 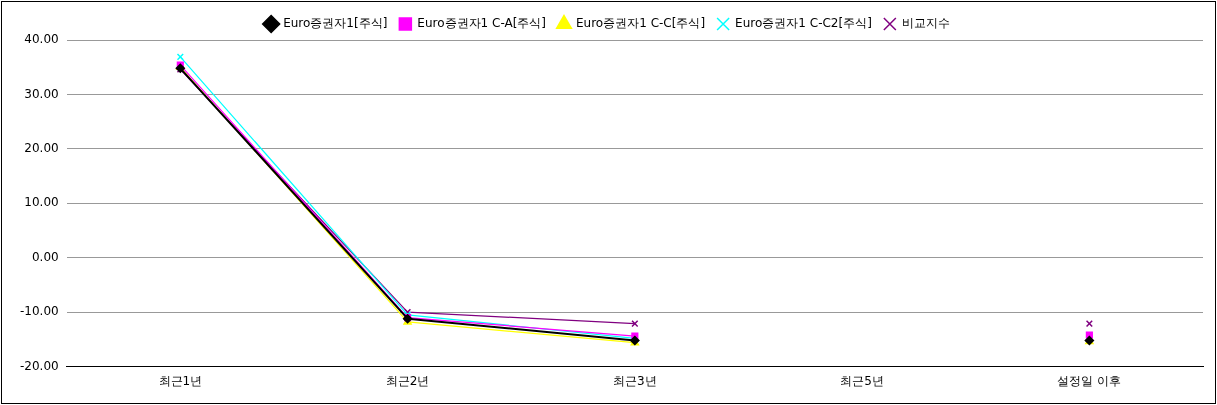 I want to click on y-tick-label: 30.00, so click(x=41, y=93).